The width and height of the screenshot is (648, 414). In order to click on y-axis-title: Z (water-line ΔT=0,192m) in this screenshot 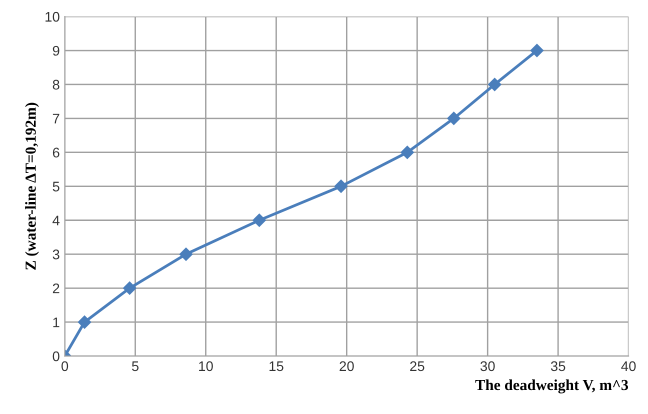, I will do `click(32, 186)`.